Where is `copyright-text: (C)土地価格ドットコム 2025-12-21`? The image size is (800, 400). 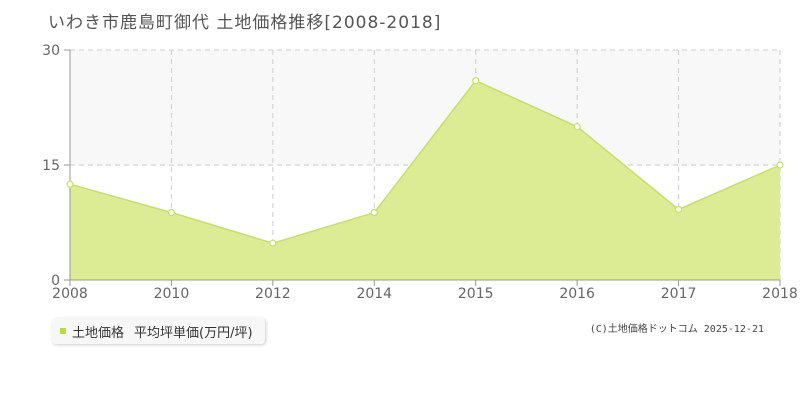
copyright-text: (C)土地価格ドットコム 2025-12-21 is located at coordinates (676, 329).